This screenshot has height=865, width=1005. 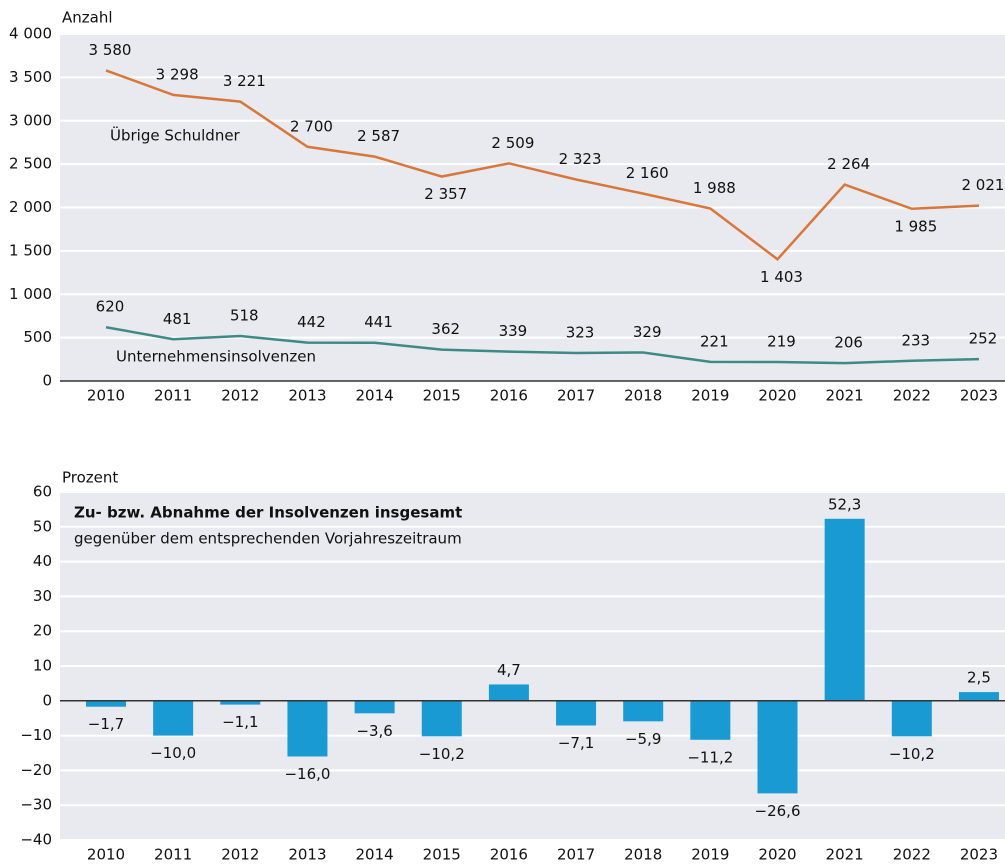 What do you see at coordinates (216, 357) in the screenshot?
I see `series-label: Unternehmensinsolvenzen` at bounding box center [216, 357].